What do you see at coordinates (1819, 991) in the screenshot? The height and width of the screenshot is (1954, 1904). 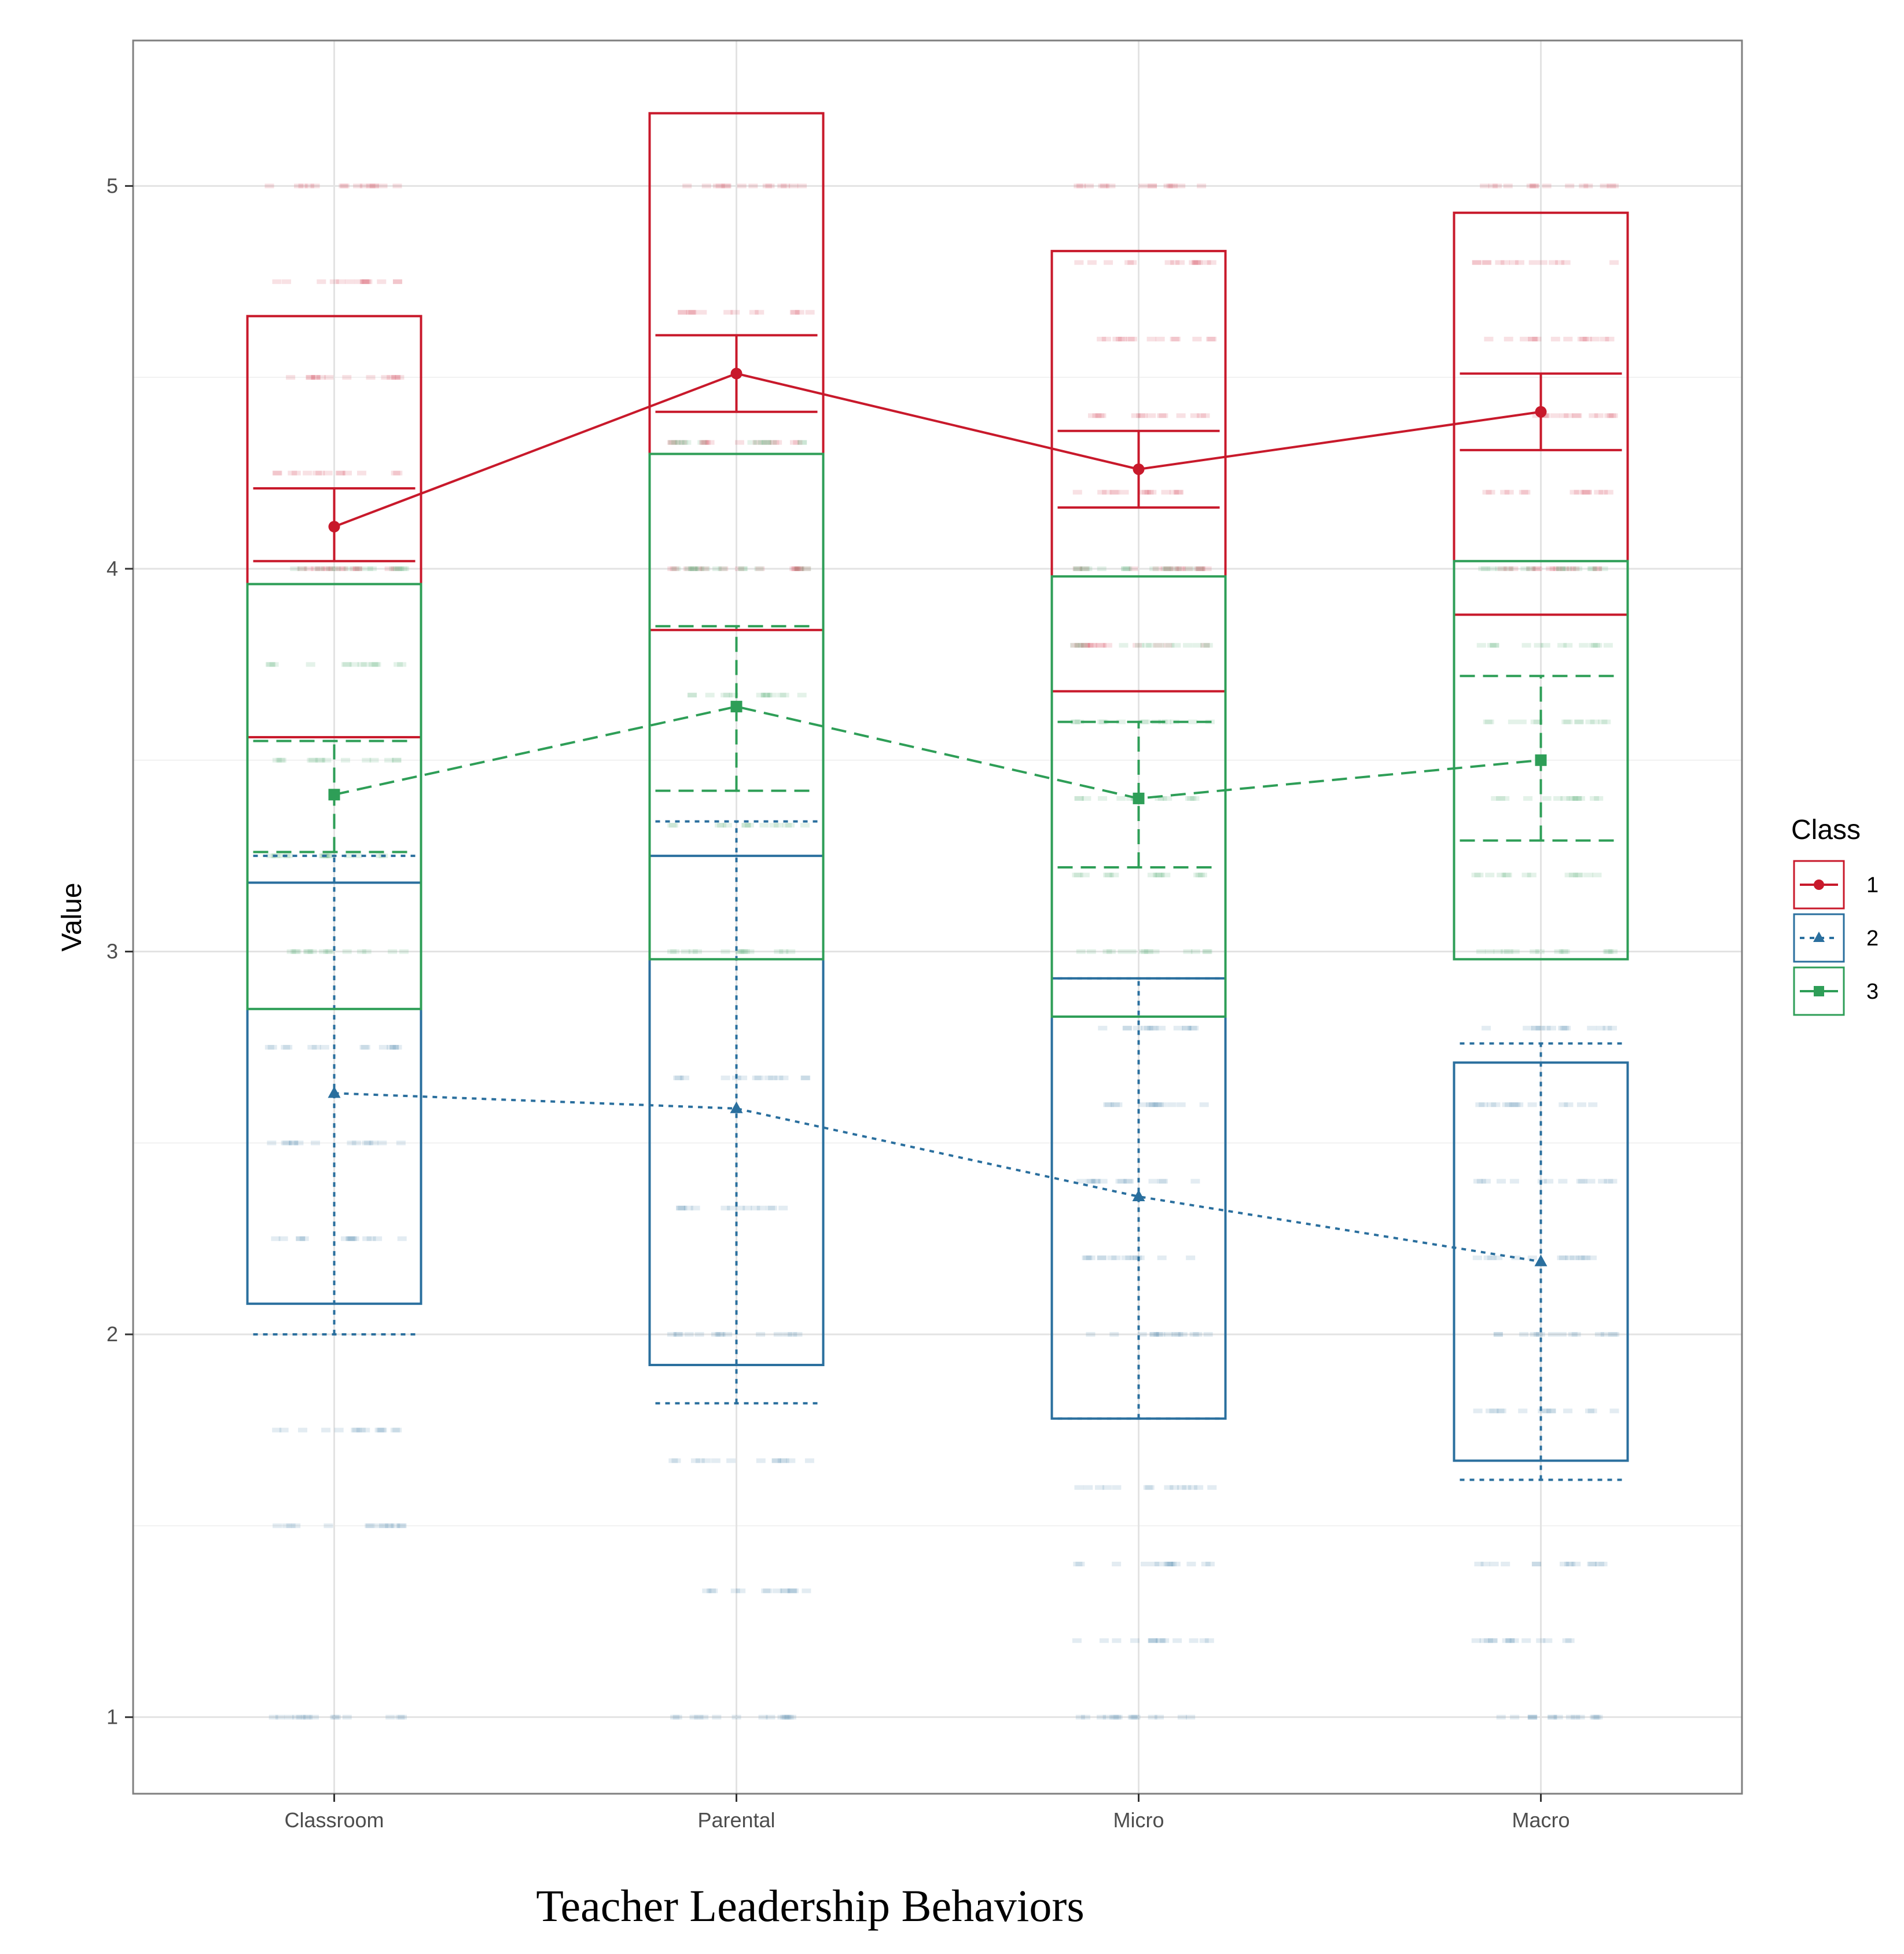 I see `legend-marker-s3` at bounding box center [1819, 991].